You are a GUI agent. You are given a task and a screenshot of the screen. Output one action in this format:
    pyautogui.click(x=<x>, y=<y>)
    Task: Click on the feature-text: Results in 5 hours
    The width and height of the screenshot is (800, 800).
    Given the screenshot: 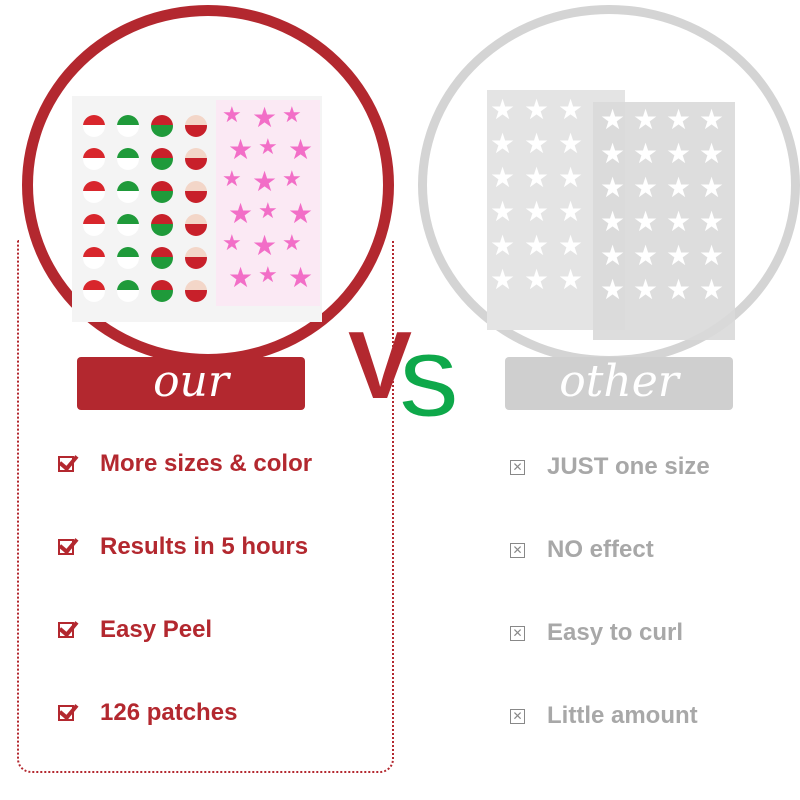 What is the action you would take?
    pyautogui.click(x=204, y=546)
    